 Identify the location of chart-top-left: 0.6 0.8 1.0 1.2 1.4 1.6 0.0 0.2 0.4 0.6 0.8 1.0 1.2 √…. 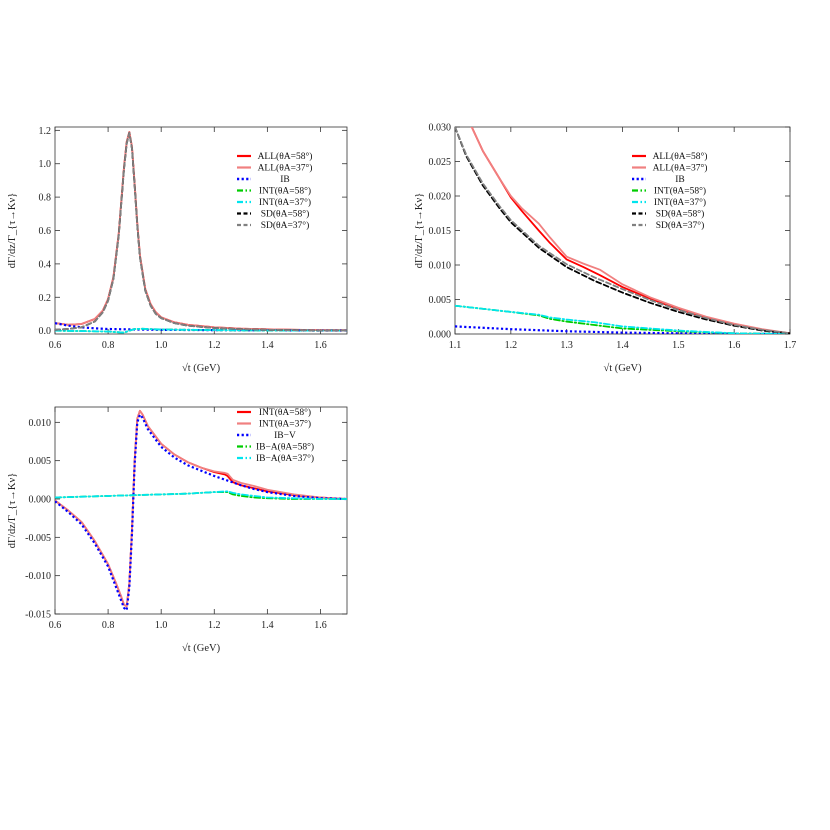
(177, 250).